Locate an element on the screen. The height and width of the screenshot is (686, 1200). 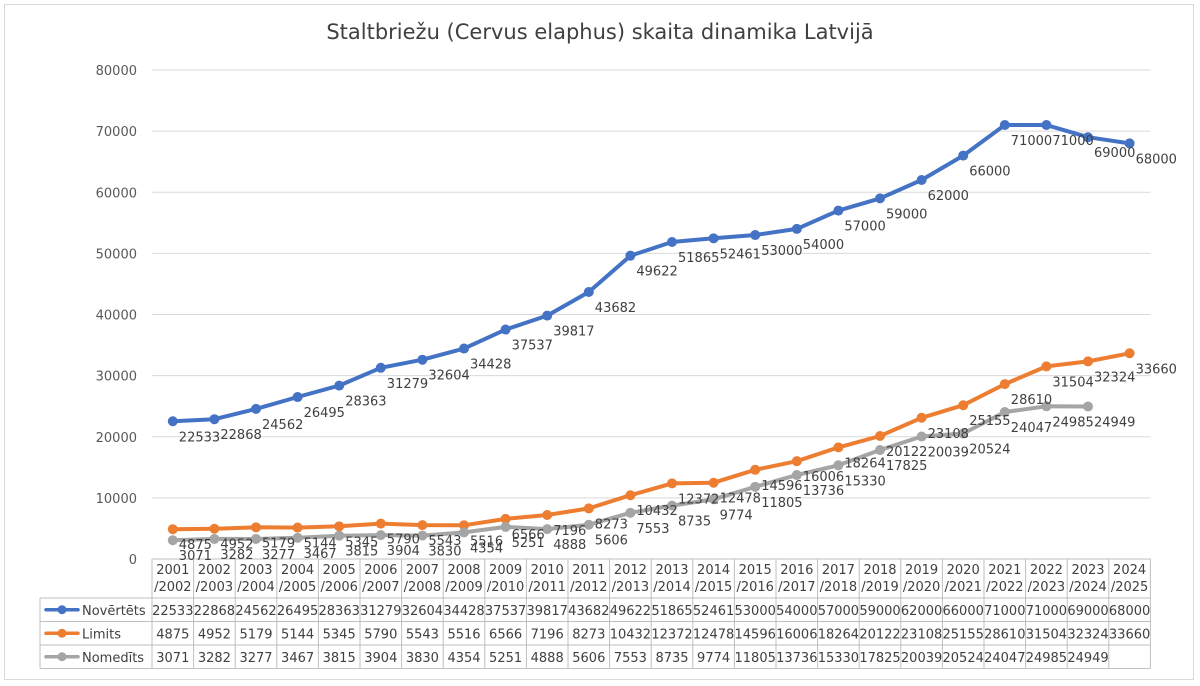
x-tick-label: 2019 is located at coordinates (921, 570).